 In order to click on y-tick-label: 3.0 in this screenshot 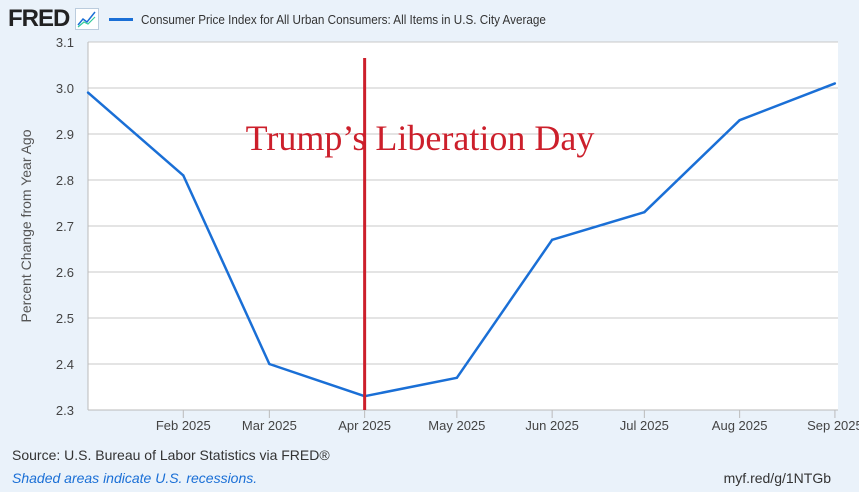, I will do `click(65, 88)`.